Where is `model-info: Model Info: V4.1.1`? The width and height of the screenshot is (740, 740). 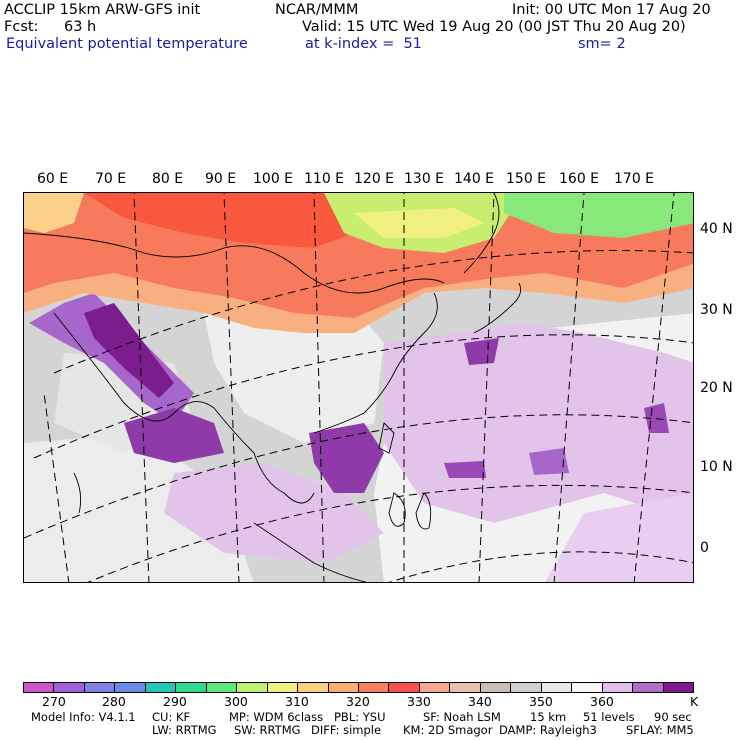
model-info: Model Info: V4.1.1 is located at coordinates (83, 717).